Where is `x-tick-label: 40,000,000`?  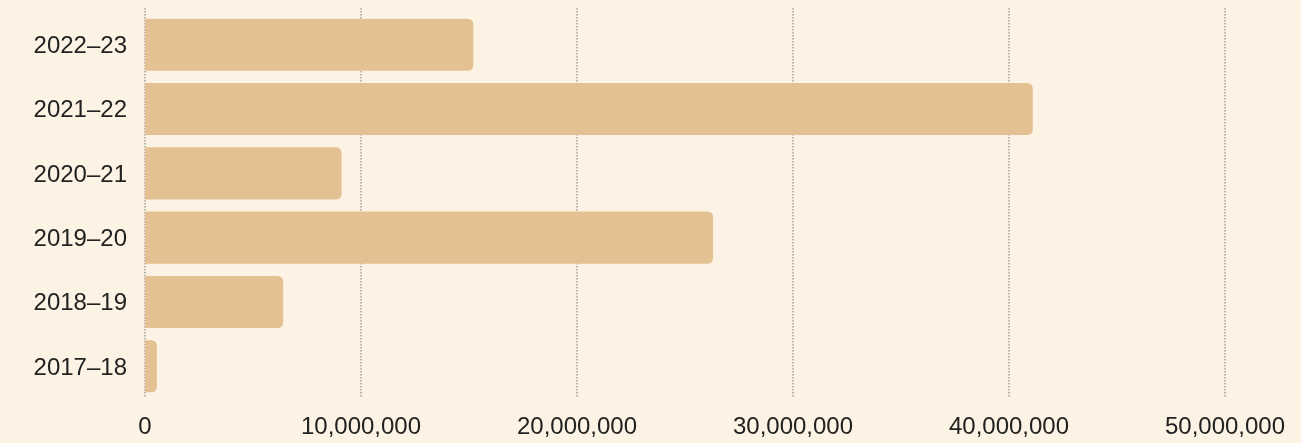 x-tick-label: 40,000,000 is located at coordinates (1009, 425).